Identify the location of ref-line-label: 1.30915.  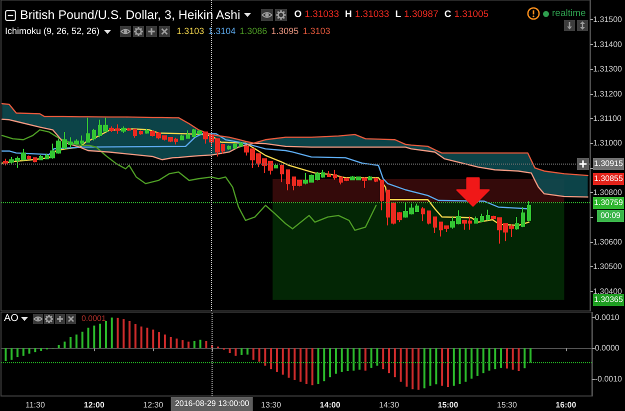
(608, 164).